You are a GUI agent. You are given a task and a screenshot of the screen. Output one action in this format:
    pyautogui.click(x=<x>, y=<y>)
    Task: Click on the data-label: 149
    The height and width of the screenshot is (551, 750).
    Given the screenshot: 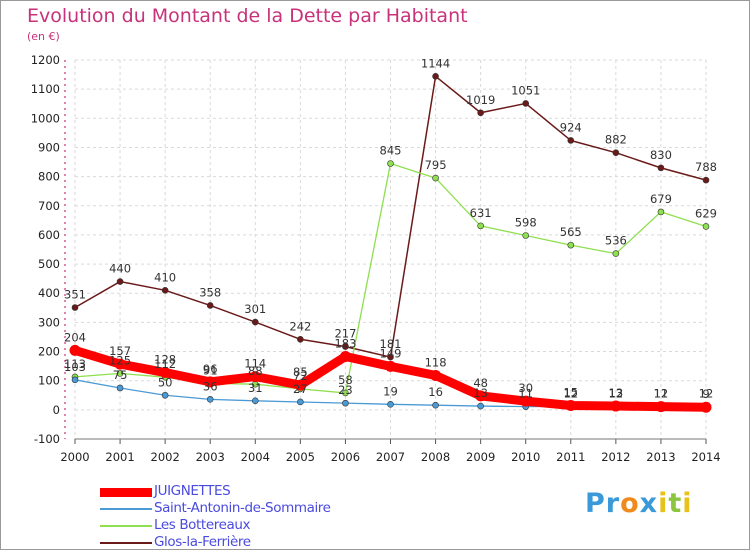 What is the action you would take?
    pyautogui.click(x=391, y=353)
    